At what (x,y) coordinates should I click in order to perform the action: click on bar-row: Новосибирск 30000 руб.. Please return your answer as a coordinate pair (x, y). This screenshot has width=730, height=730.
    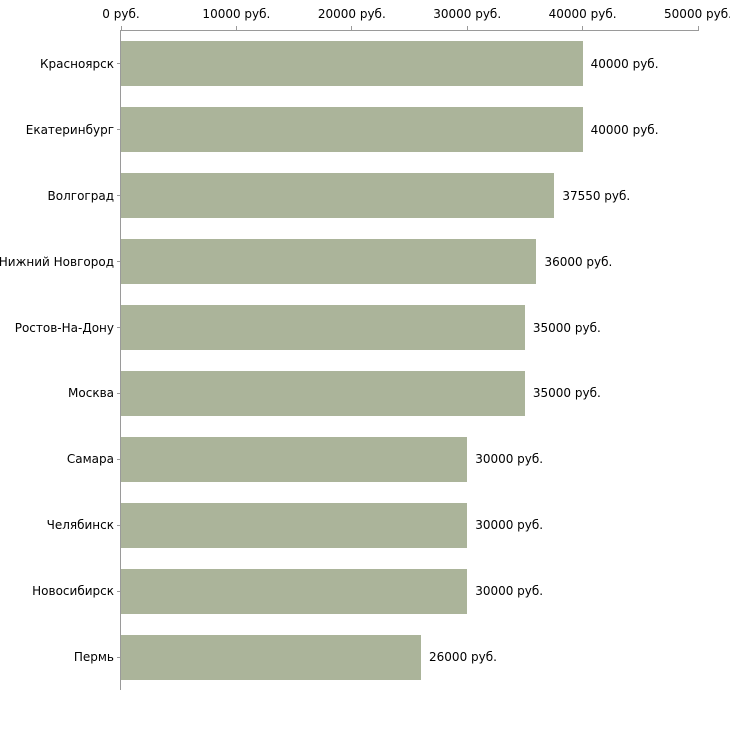
    Looking at the image, I should click on (365, 591).